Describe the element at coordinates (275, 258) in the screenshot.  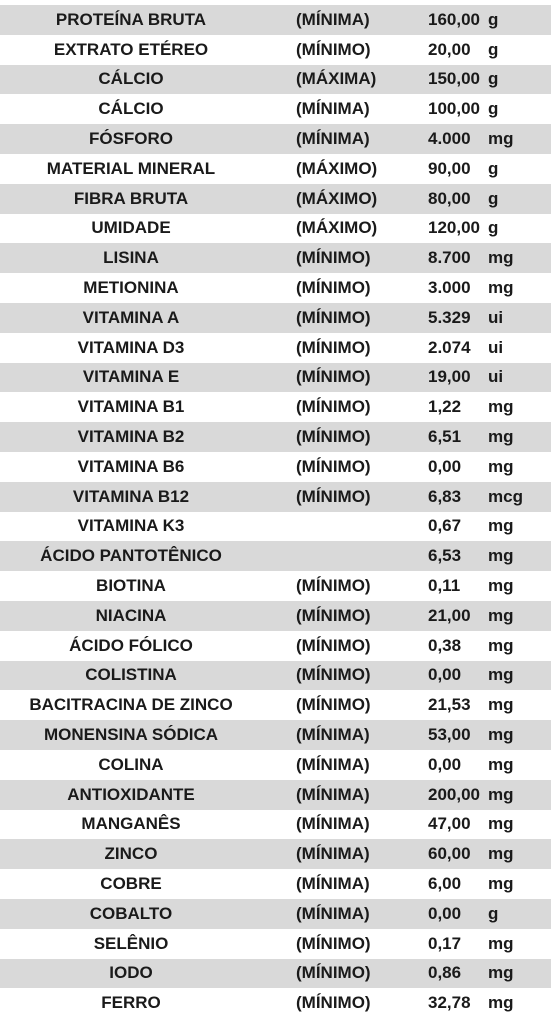
I see `table-row: LISINA (MÍNIMO) 8.700 mg` at that location.